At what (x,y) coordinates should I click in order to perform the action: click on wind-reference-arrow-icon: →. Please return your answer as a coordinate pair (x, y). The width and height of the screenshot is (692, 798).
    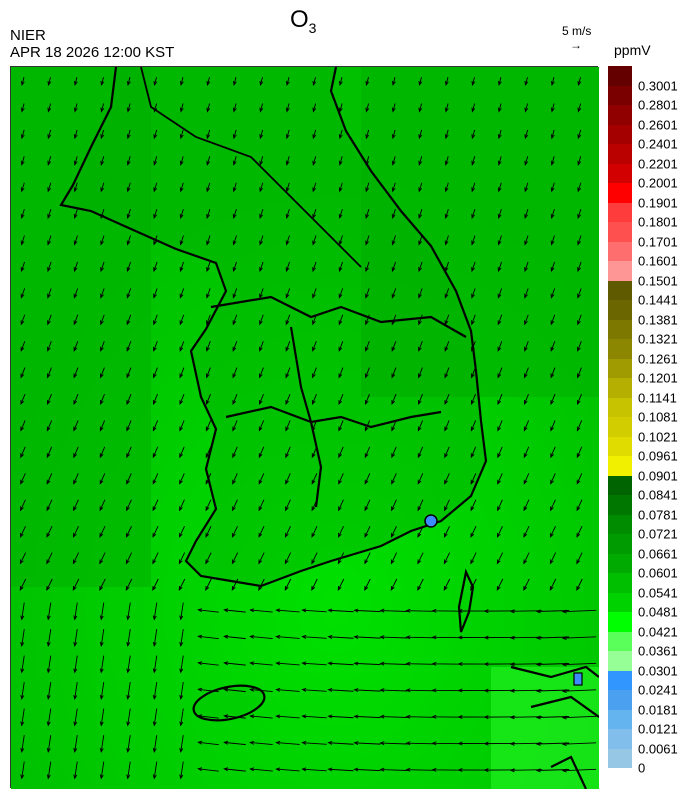
    Looking at the image, I should click on (576, 45).